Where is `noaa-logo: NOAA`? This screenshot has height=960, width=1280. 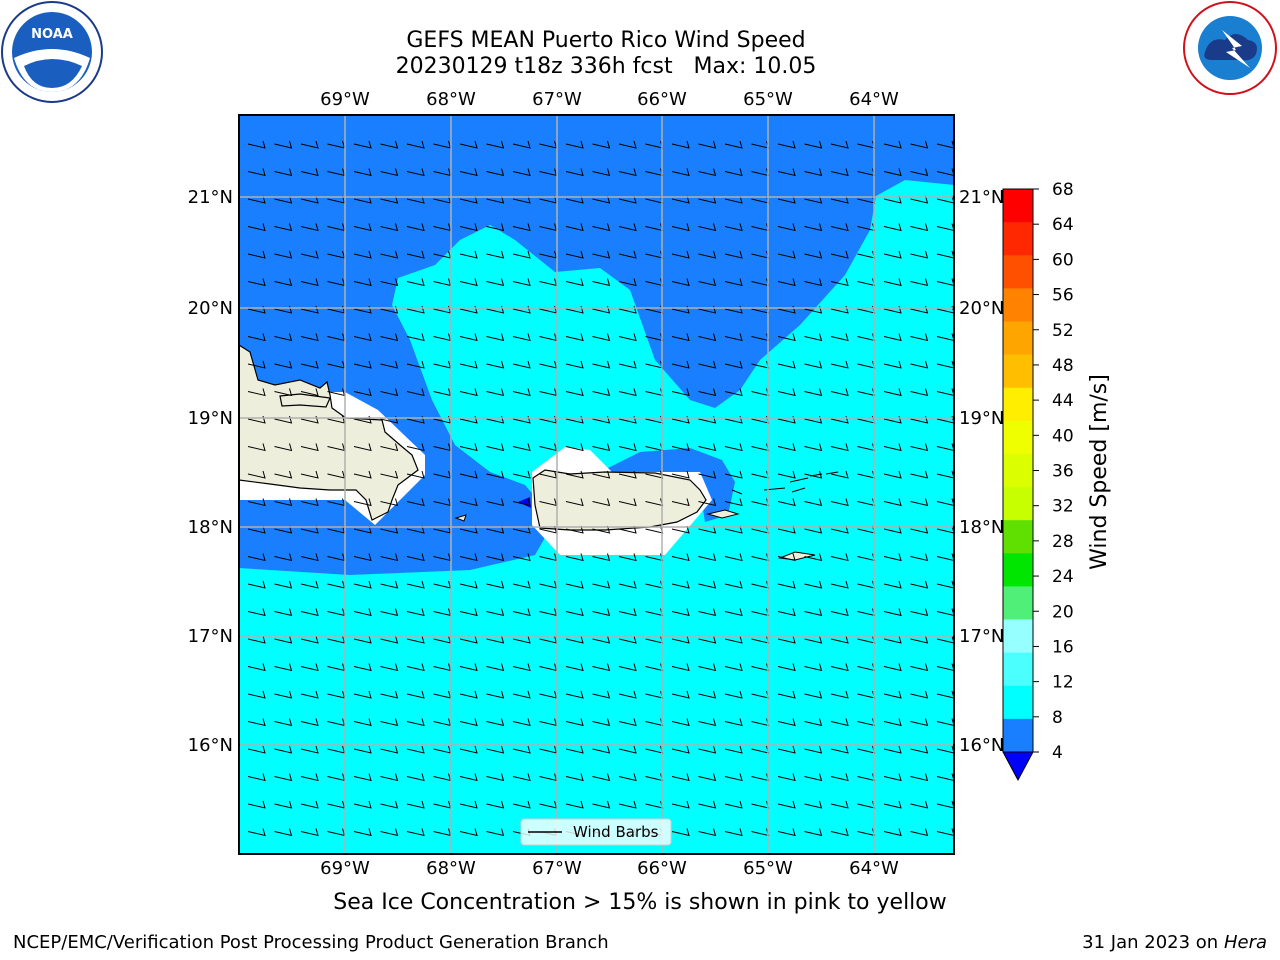 noaa-logo: NOAA is located at coordinates (52, 52).